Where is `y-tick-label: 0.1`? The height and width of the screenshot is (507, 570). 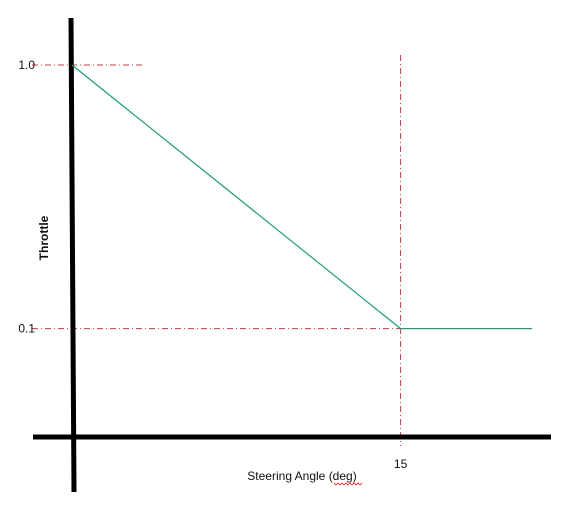 y-tick-label: 0.1 is located at coordinates (26, 329).